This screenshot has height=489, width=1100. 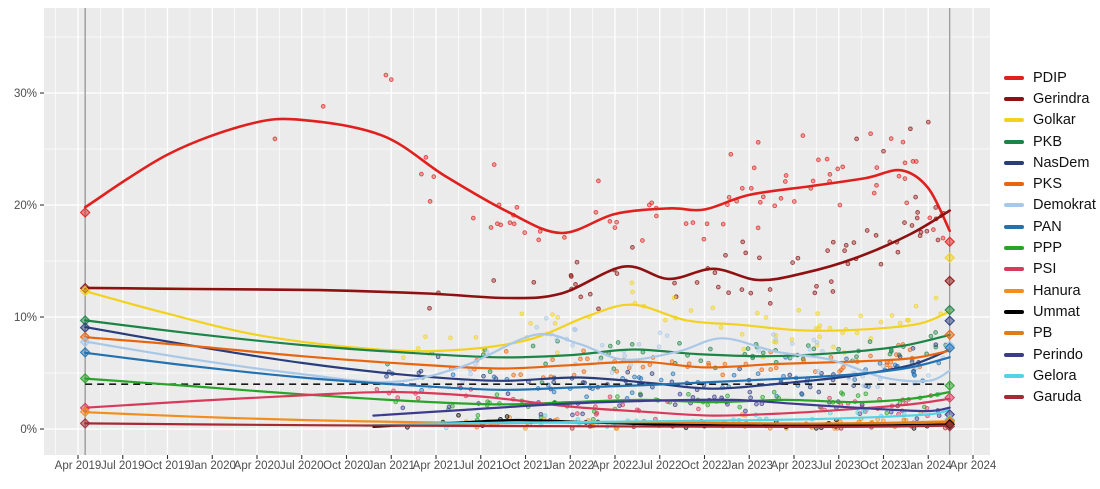 I want to click on legend-item-demokrat: Demokrat, so click(x=1050, y=205).